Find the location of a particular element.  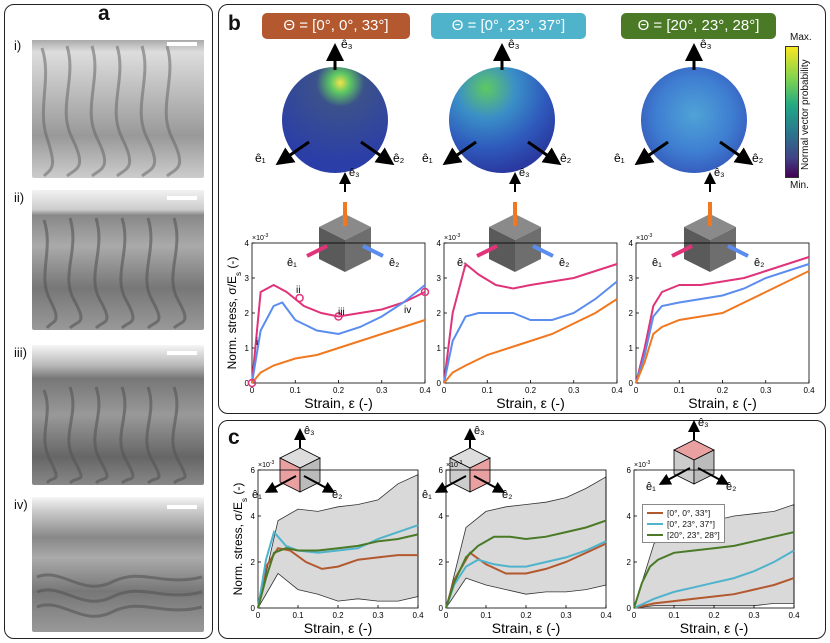

legend-label: [20°, 23°, 28°] is located at coordinates (693, 534).